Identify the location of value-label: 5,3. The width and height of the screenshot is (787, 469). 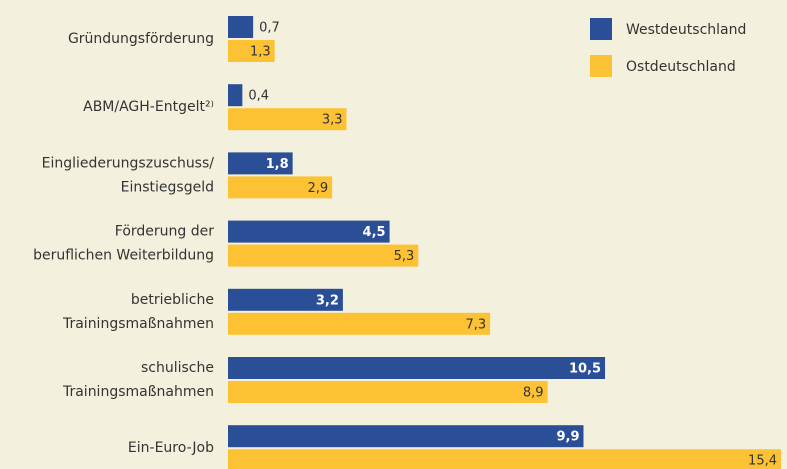
(404, 256).